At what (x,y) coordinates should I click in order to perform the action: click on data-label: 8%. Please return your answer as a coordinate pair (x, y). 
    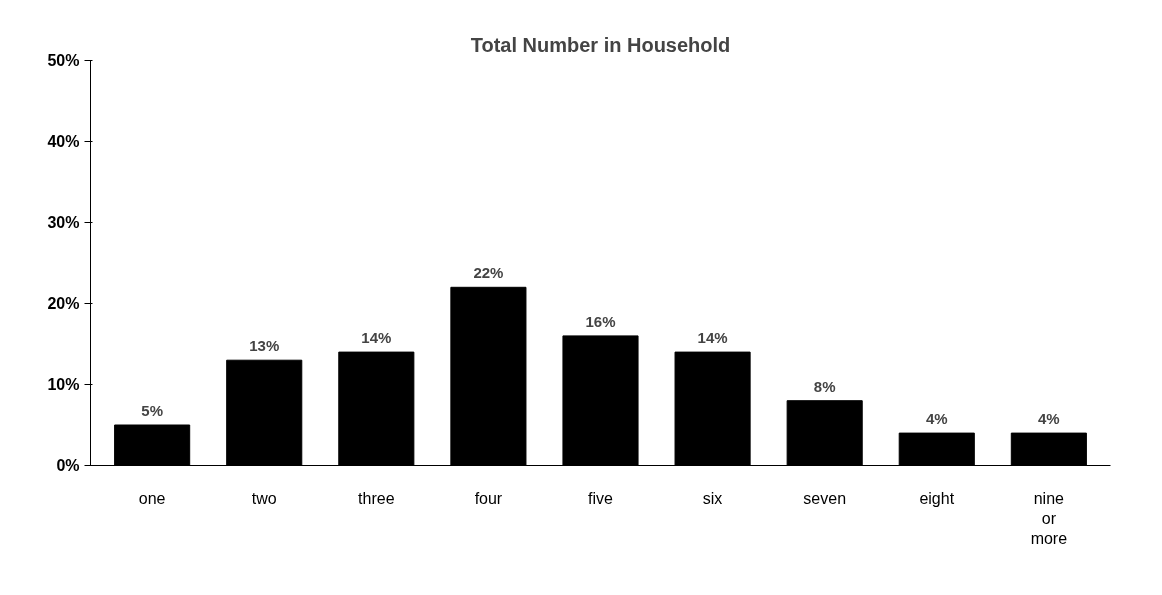
    Looking at the image, I should click on (824, 386).